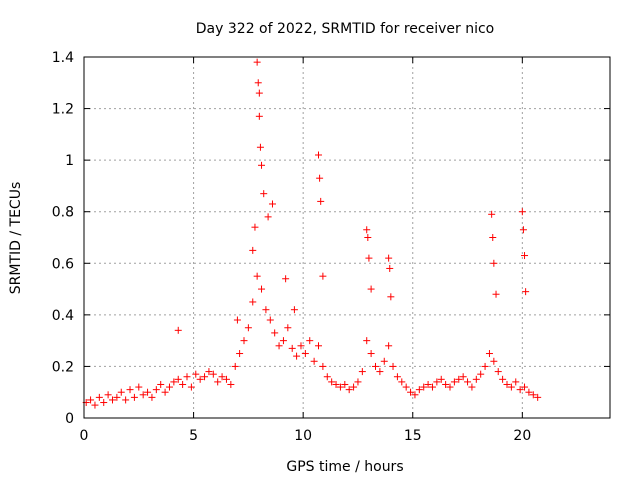 The height and width of the screenshot is (480, 640). I want to click on y-tick-label: 0.6, so click(63, 264).